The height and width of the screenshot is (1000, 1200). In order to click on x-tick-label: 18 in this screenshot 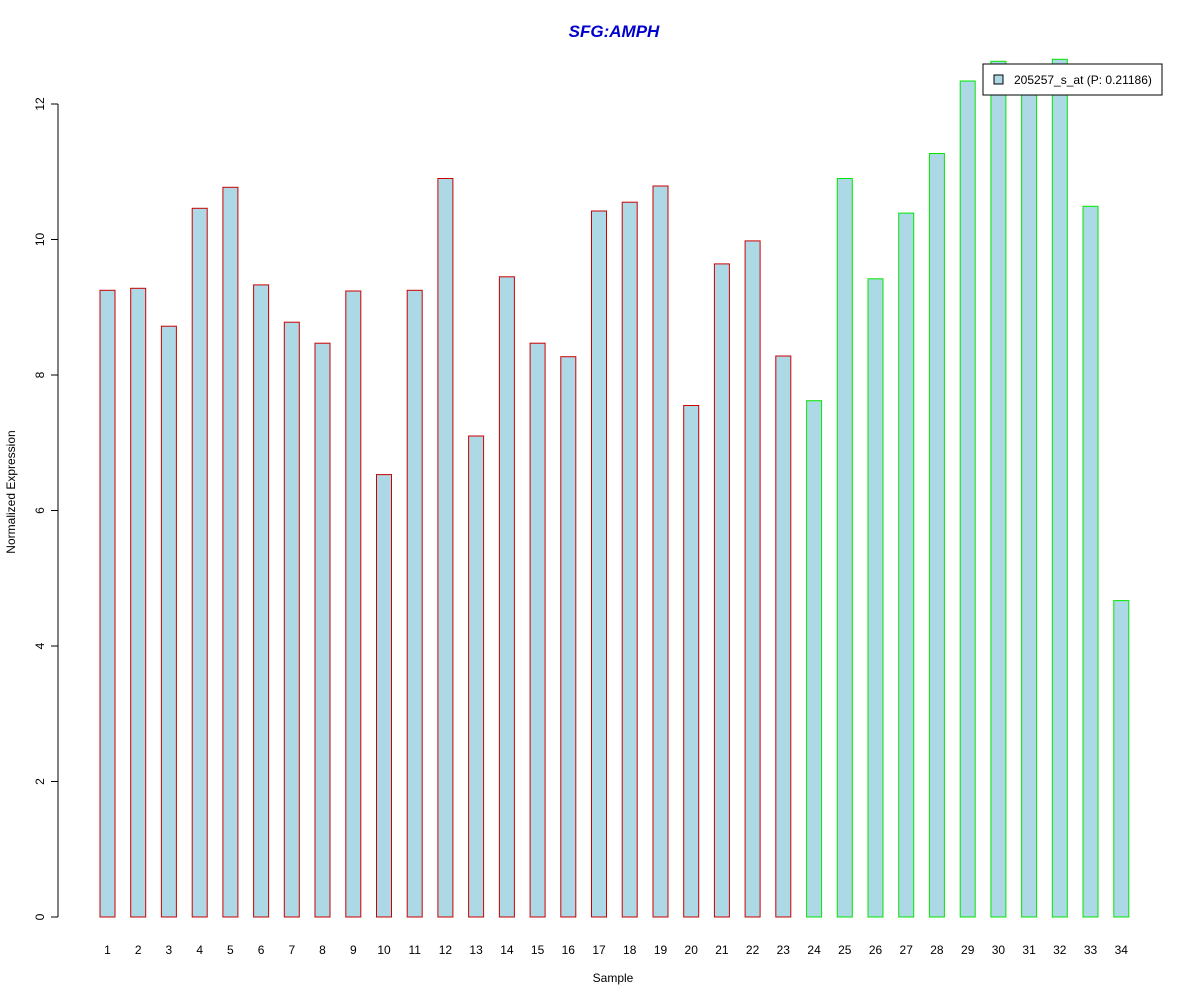, I will do `click(630, 950)`.